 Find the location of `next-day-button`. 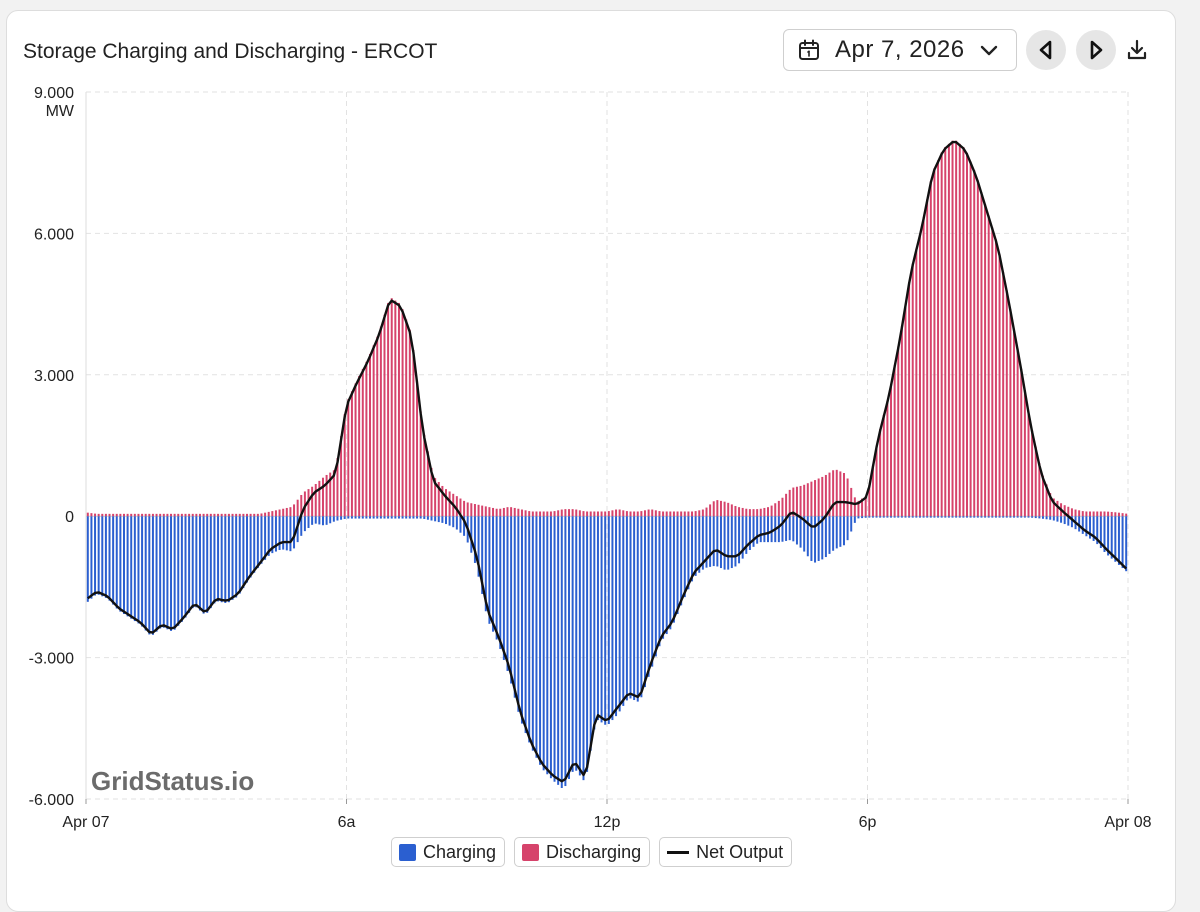

next-day-button is located at coordinates (1096, 50).